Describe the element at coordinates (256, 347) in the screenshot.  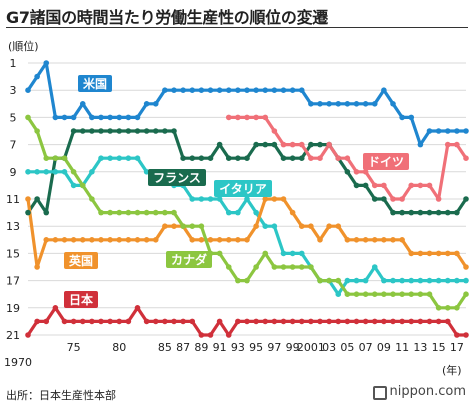
I see `x-tick-label: 95` at that location.